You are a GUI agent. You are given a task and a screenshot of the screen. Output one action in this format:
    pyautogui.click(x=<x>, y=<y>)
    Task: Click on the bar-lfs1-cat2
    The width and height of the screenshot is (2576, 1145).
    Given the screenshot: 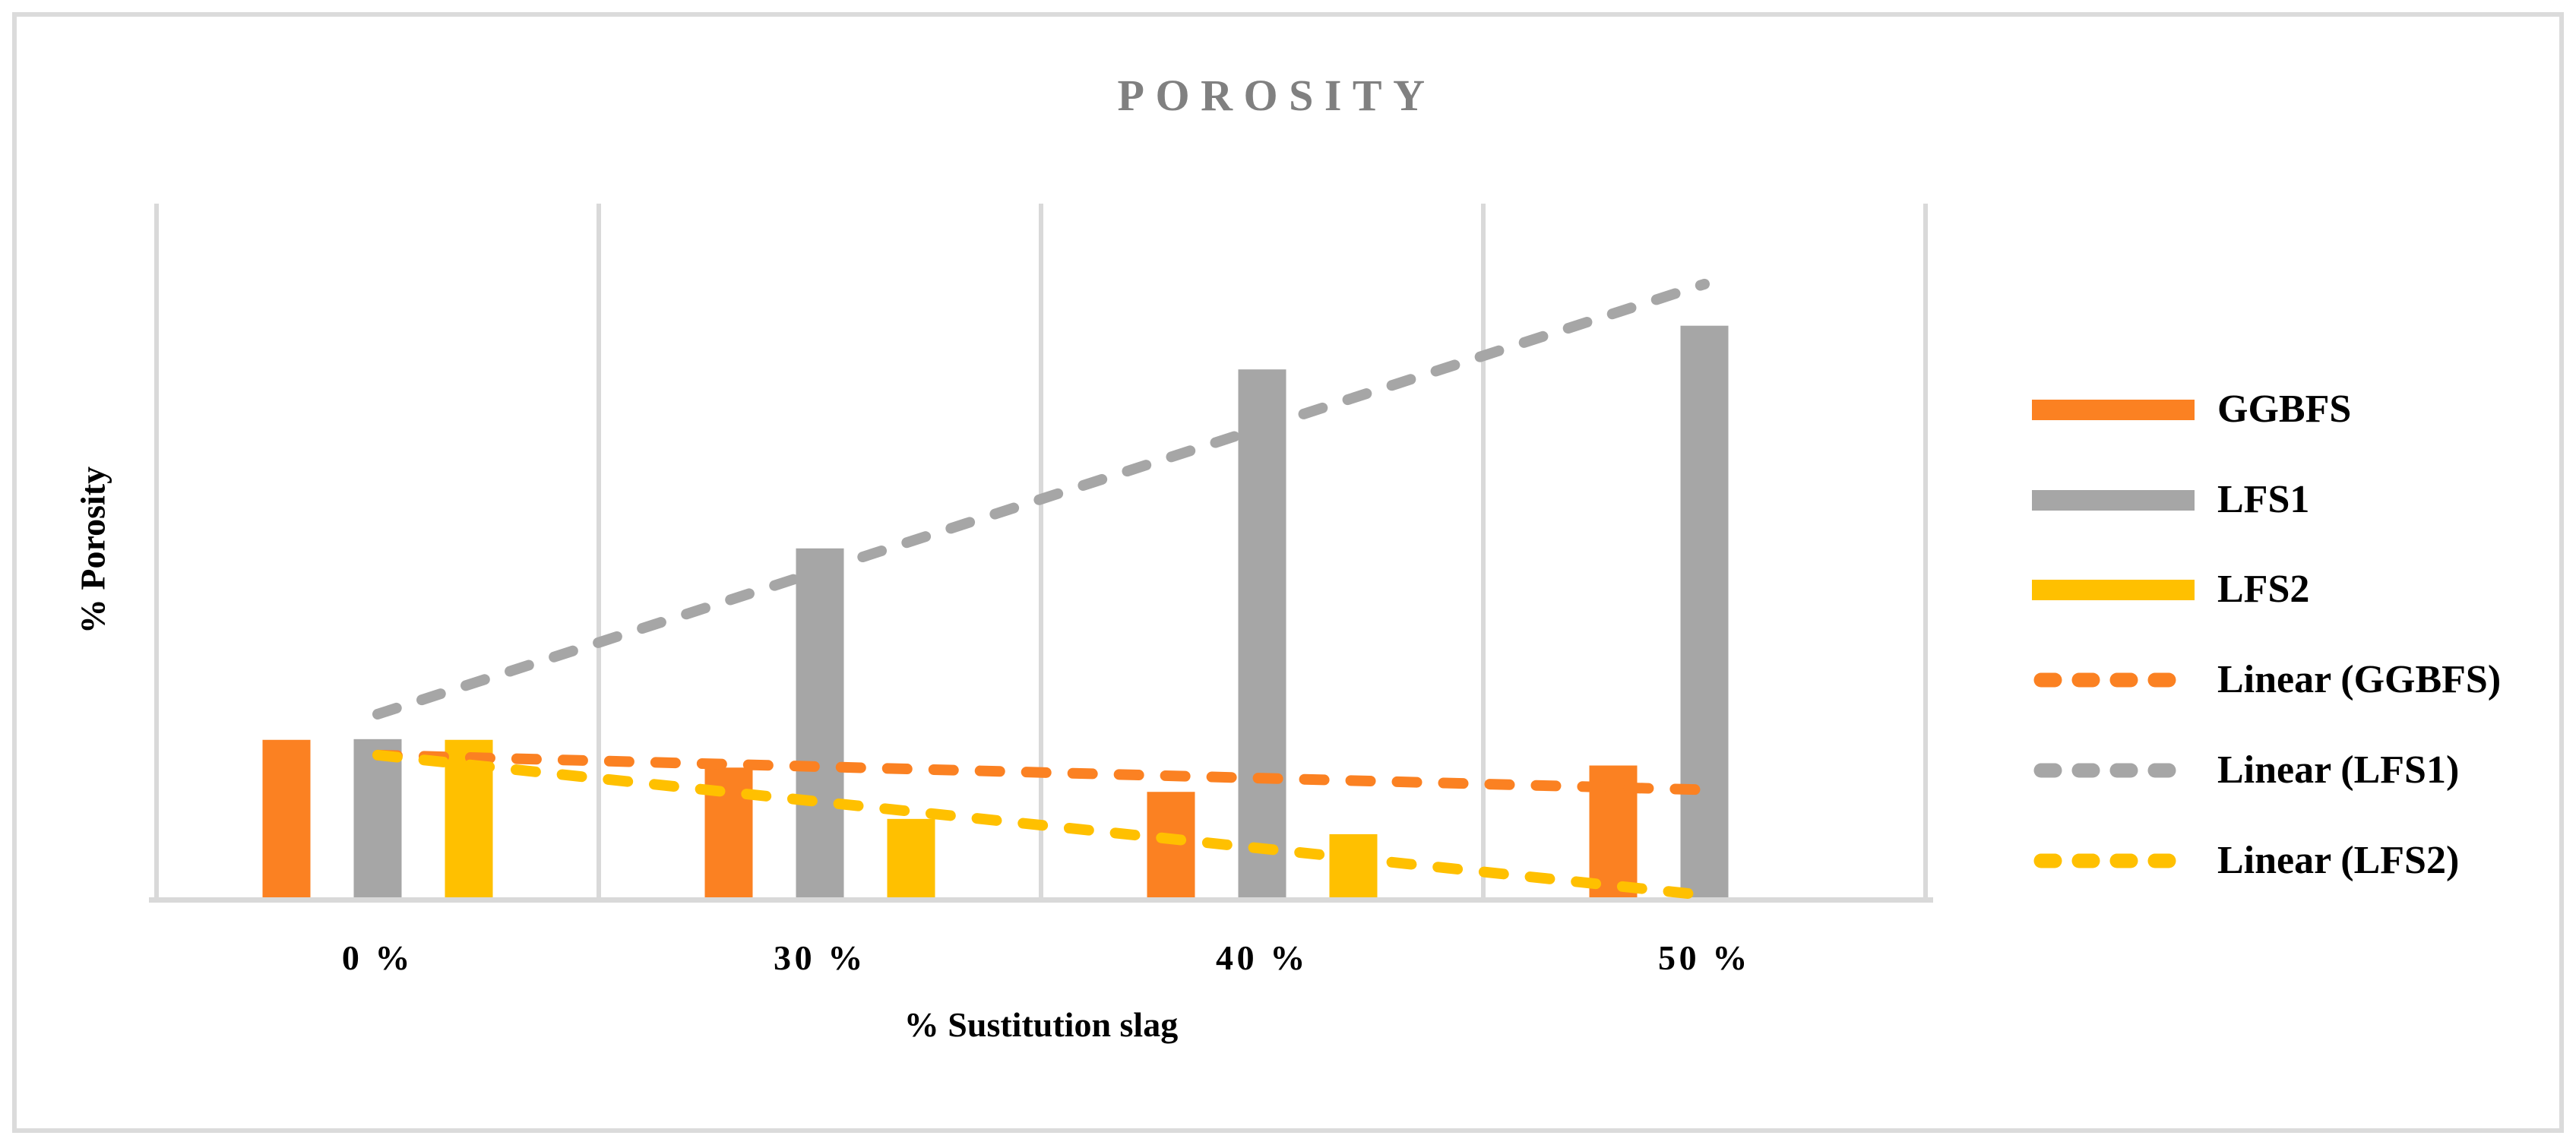 What is the action you would take?
    pyautogui.click(x=1262, y=633)
    